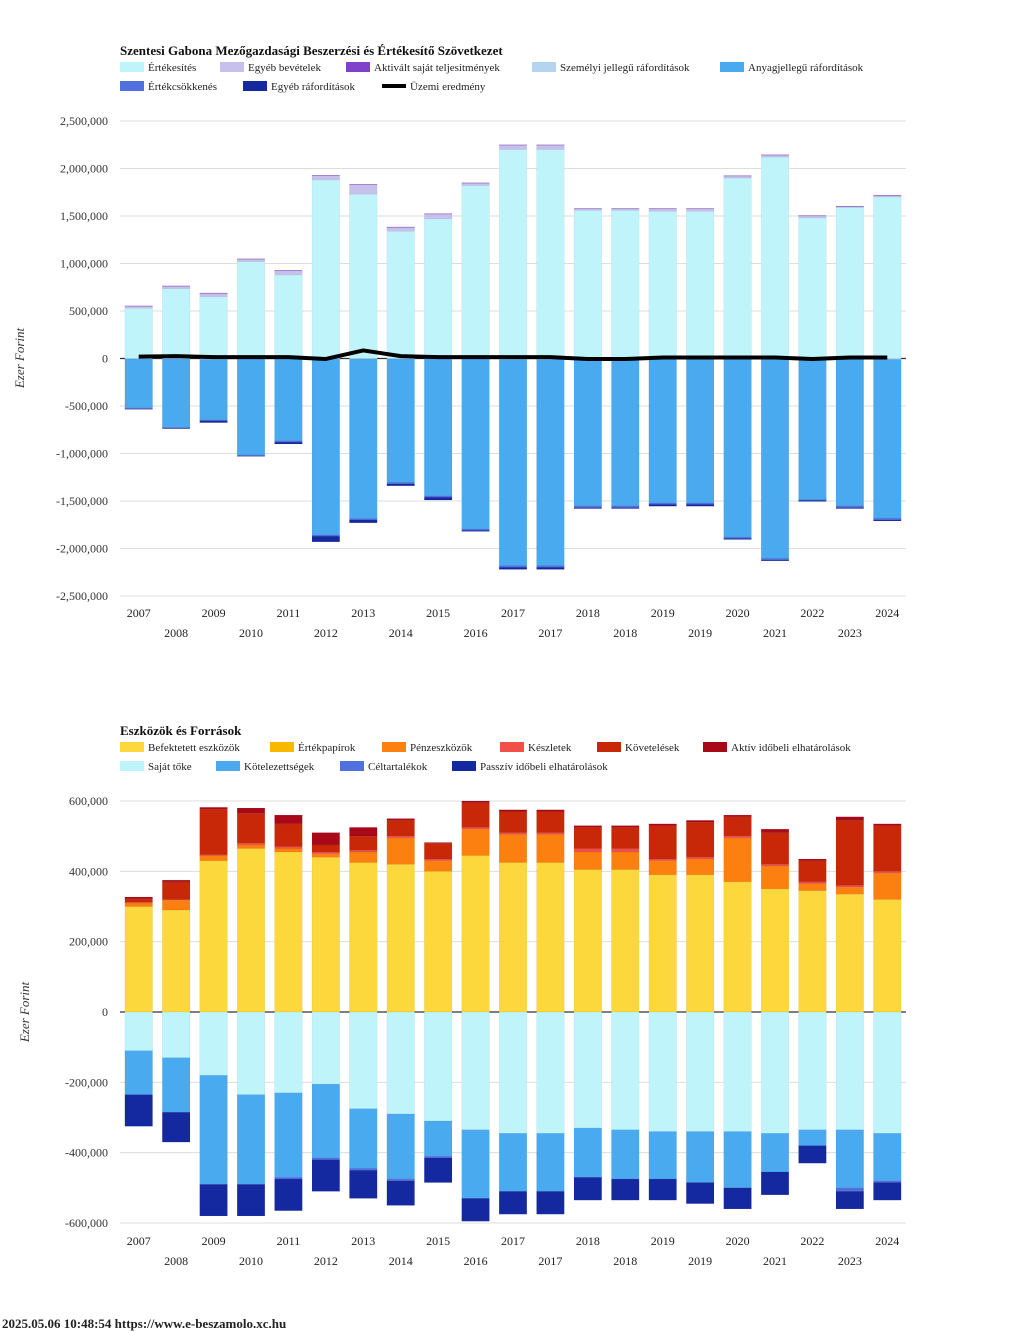  I want to click on footer-timestamp: 2025.05.06 10:48:54, so click(57, 1323).